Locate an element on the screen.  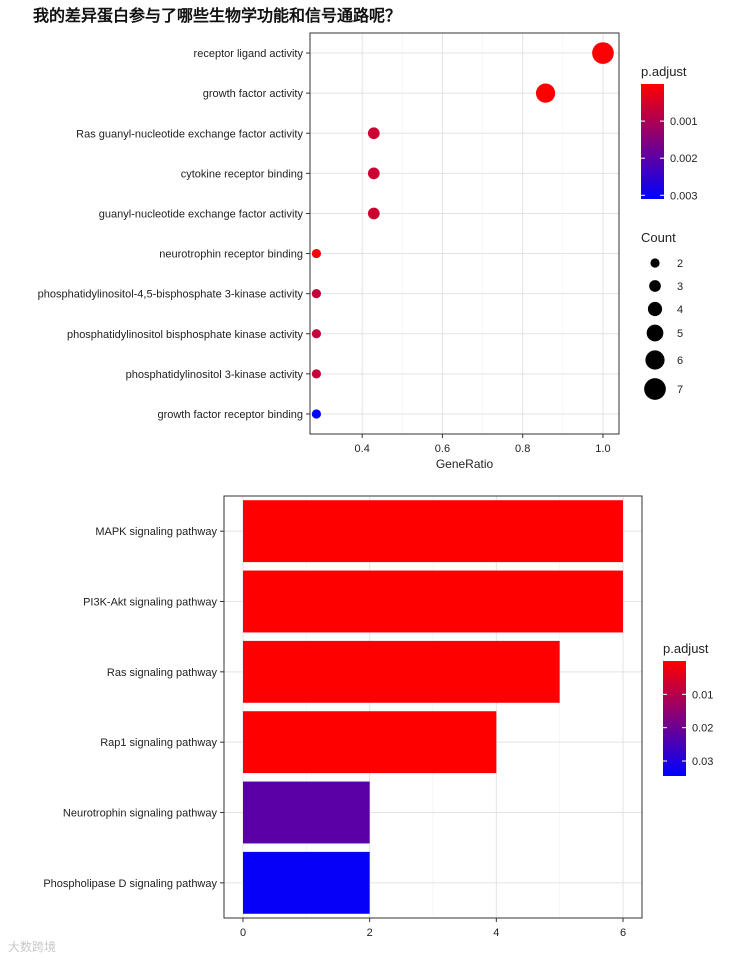
color-legend-label: 0.002 is located at coordinates (684, 159).